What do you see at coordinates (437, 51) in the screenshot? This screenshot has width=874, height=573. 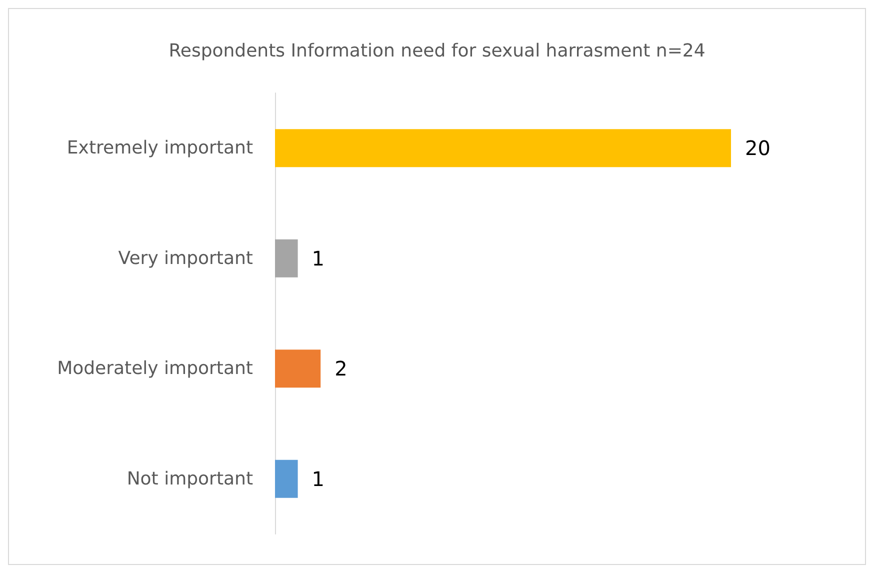 I see `chart-title: Respondents Information need for sexual harrasment n=24` at bounding box center [437, 51].